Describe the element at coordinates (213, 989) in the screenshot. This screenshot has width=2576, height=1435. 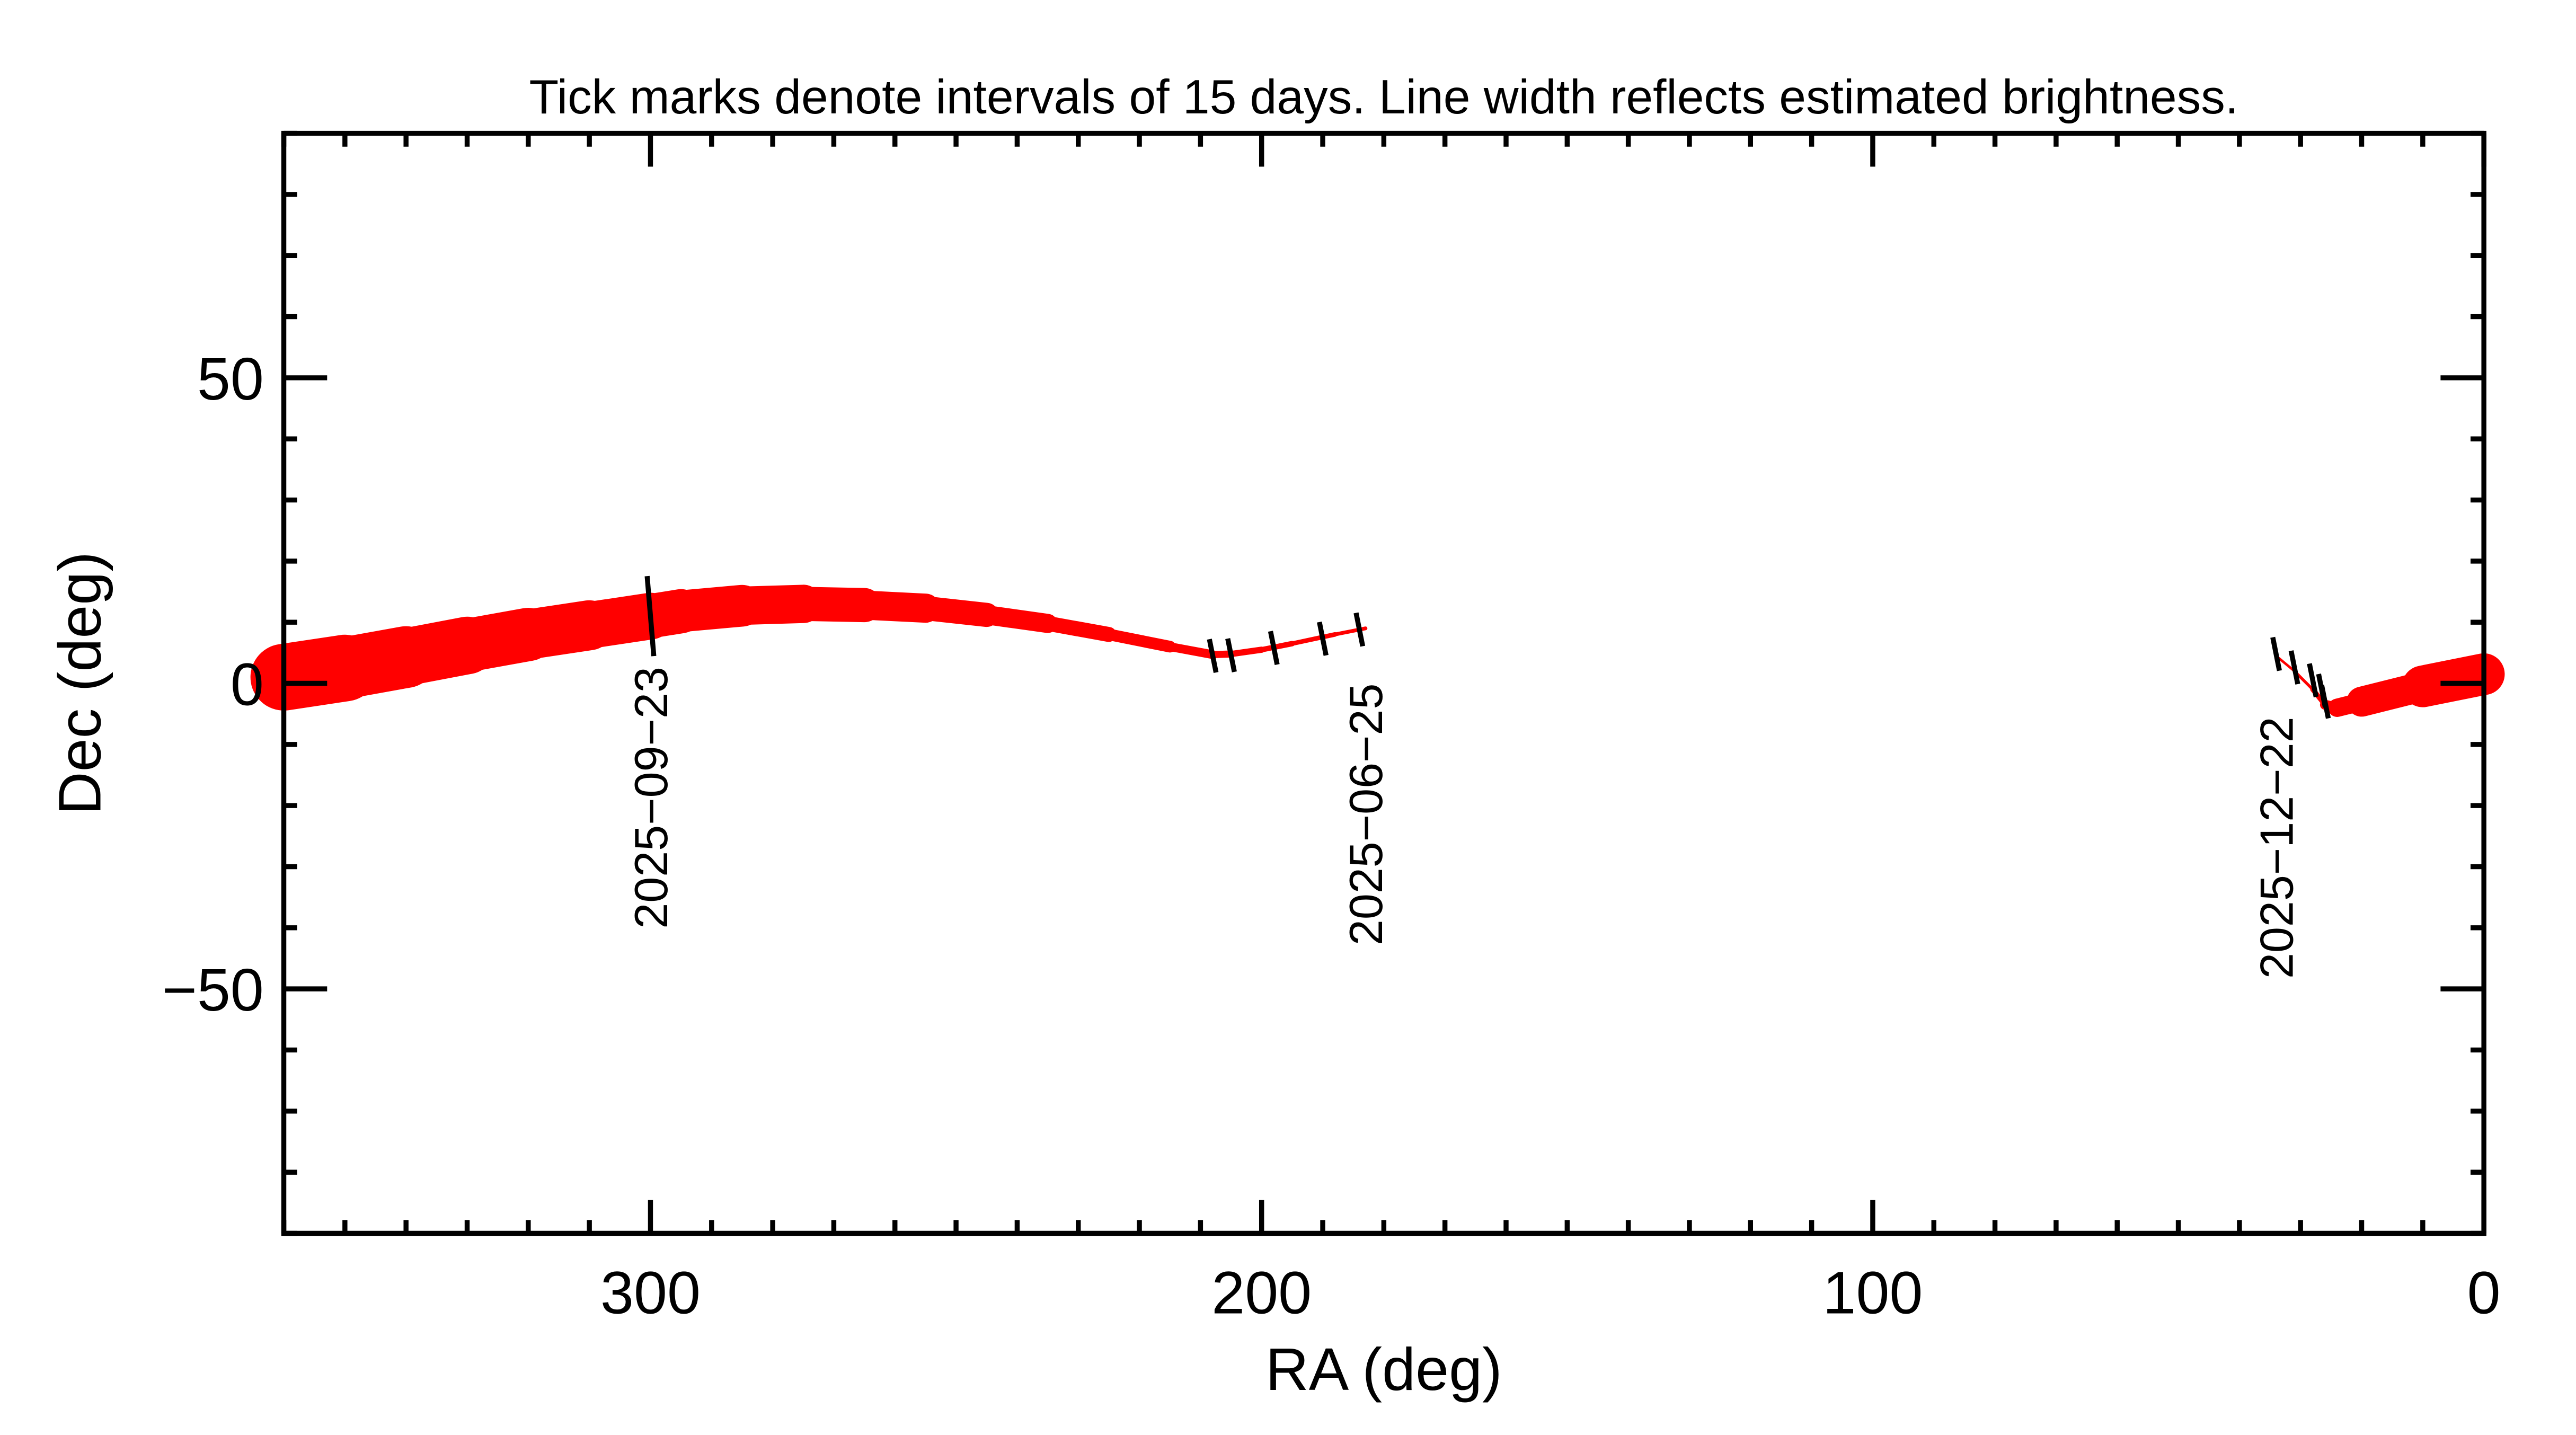
I see `y-tick-label: −50` at that location.